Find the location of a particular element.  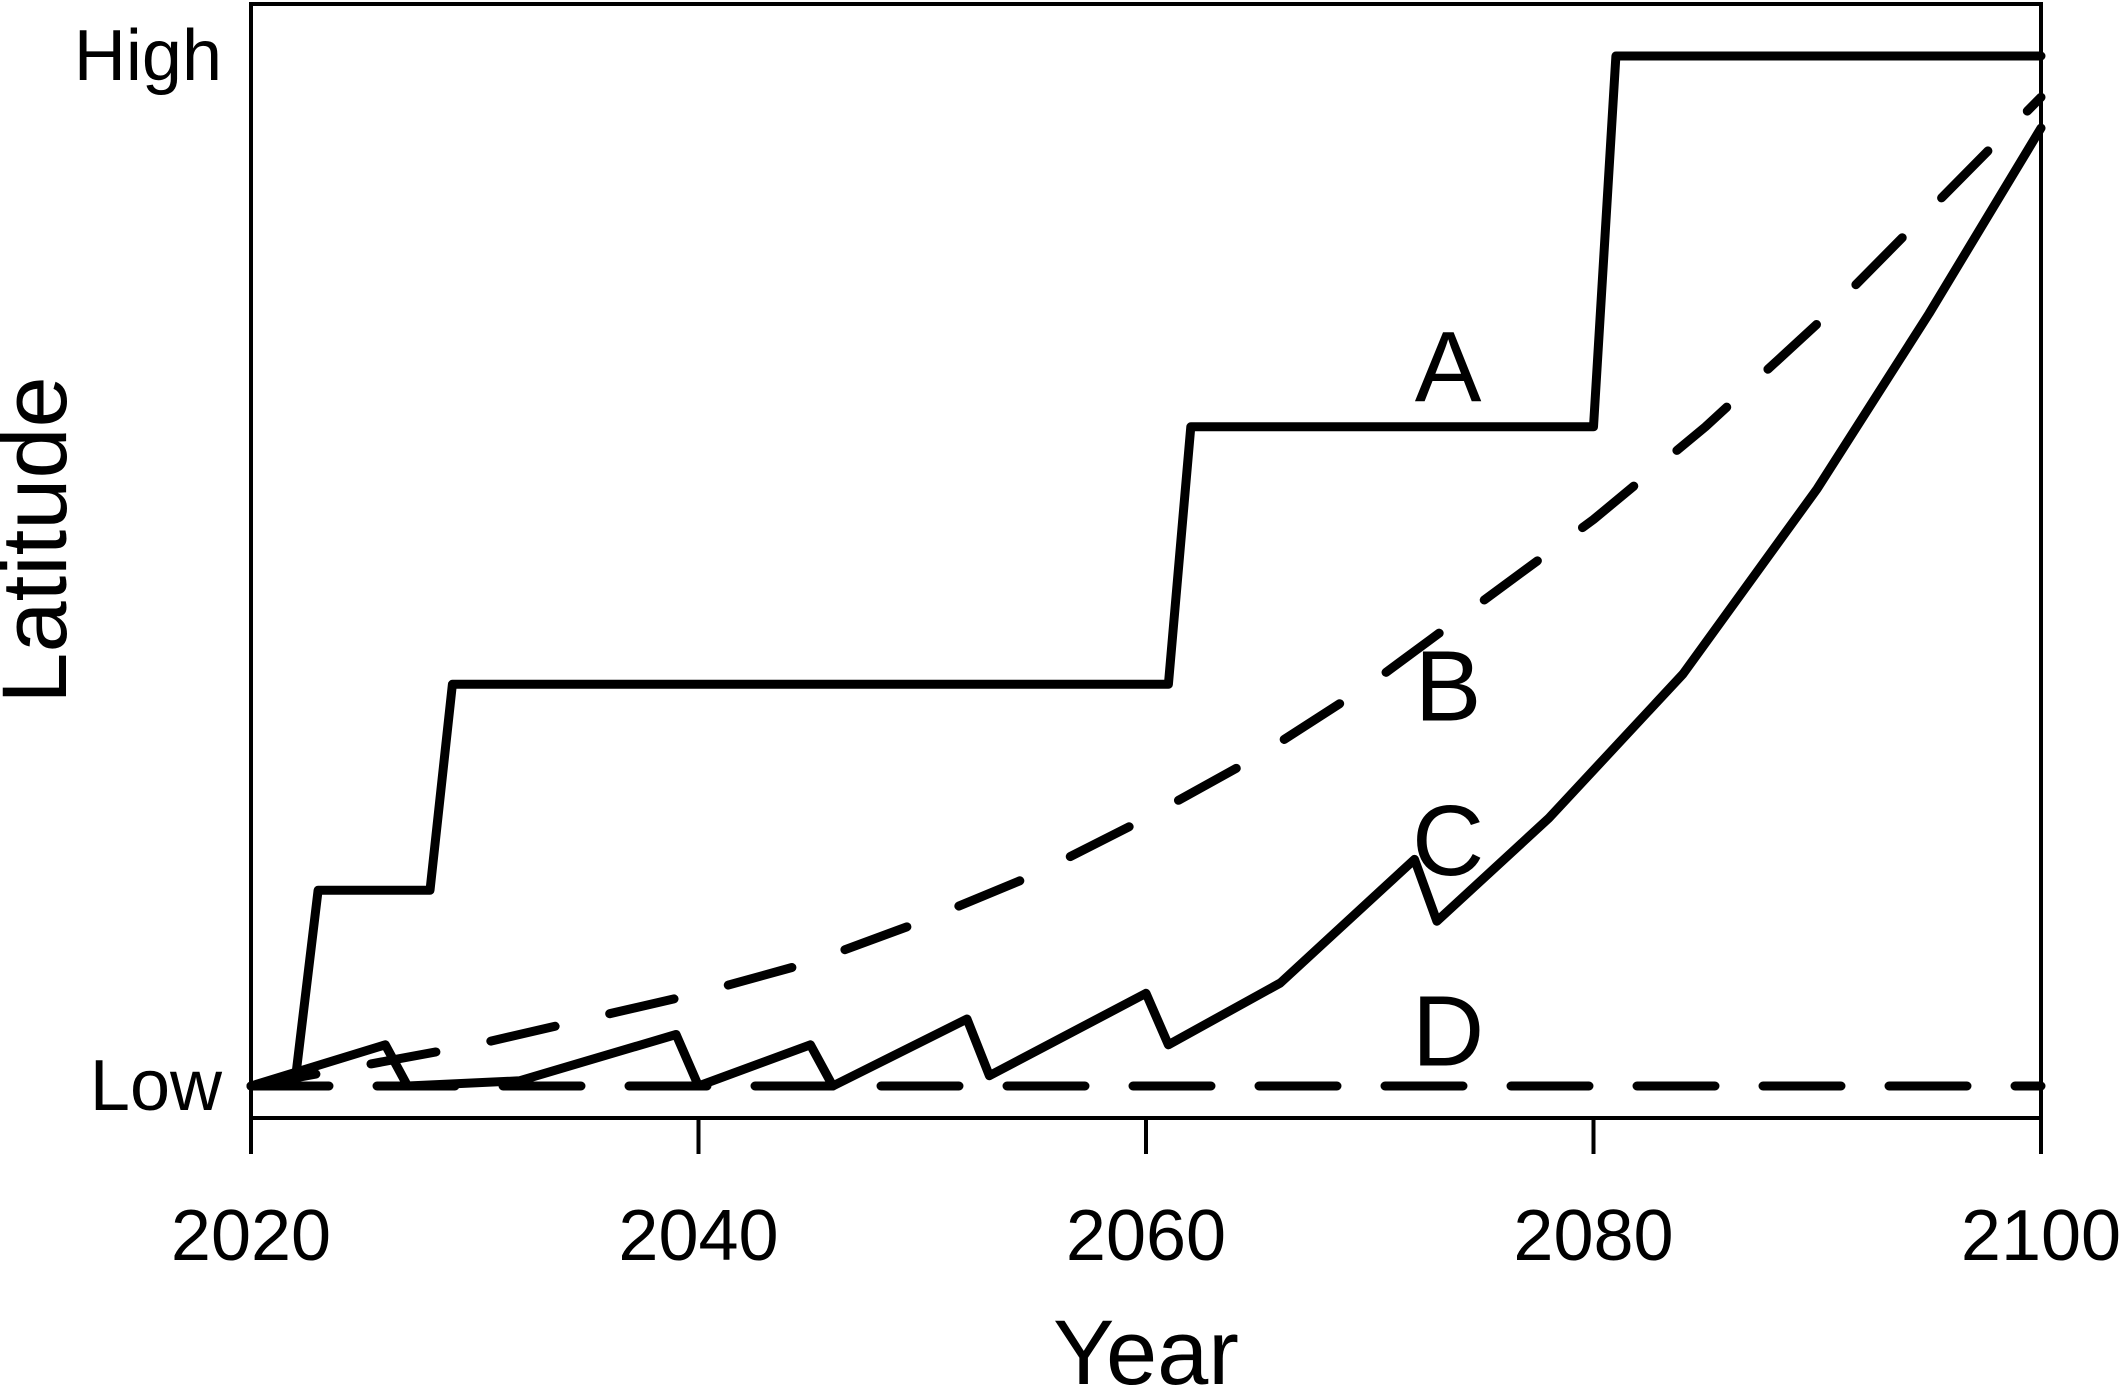

y-axis-title: Latitude is located at coordinates (43, 539).